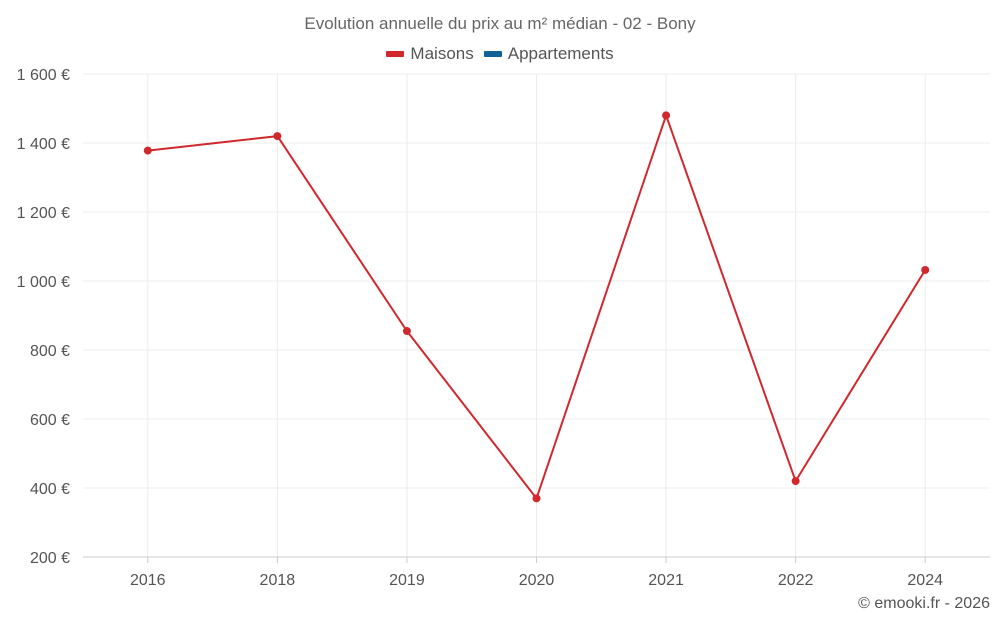 The image size is (1000, 625). Describe the element at coordinates (278, 580) in the screenshot. I see `x-tick-label: 2018` at that location.